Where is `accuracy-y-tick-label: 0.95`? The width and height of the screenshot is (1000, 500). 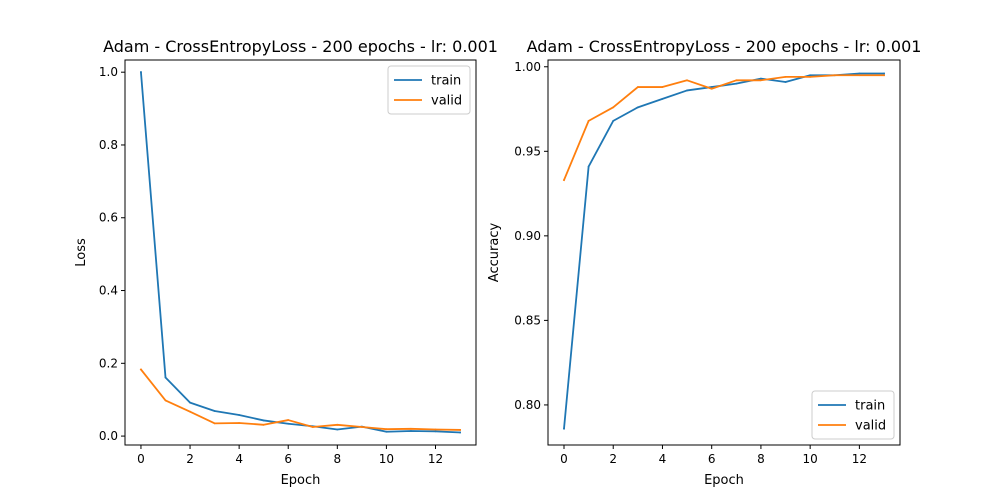
accuracy-y-tick-label: 0.95 is located at coordinates (527, 151).